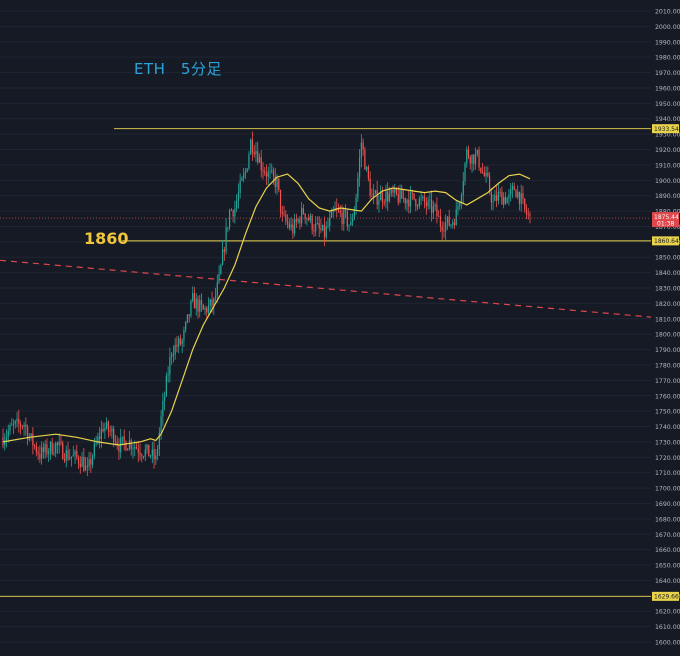 The image size is (680, 656). I want to click on axis-tick-label: 1980.00, so click(667, 58).